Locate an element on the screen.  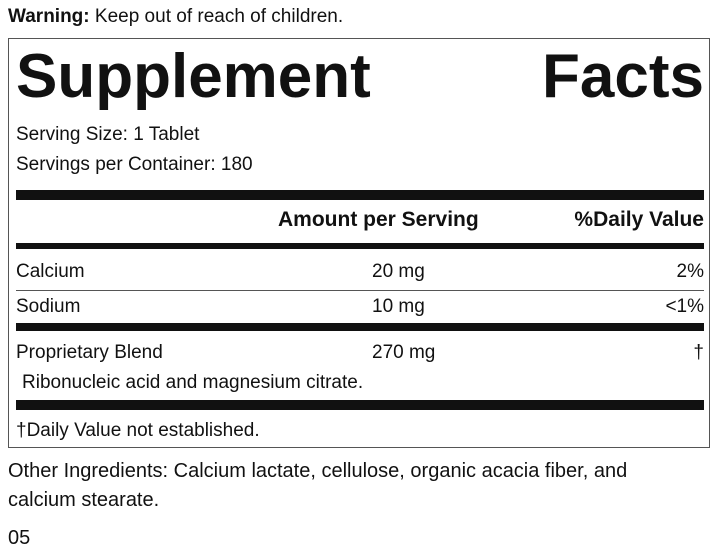
nutrient-dv: <1% is located at coordinates (684, 306).